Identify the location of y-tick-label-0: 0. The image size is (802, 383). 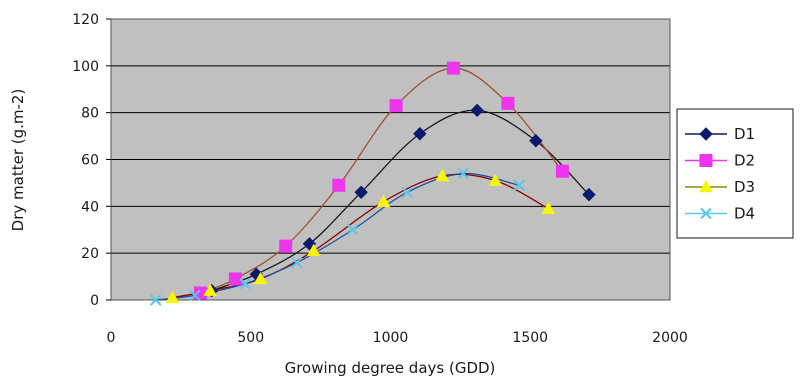
(94, 301).